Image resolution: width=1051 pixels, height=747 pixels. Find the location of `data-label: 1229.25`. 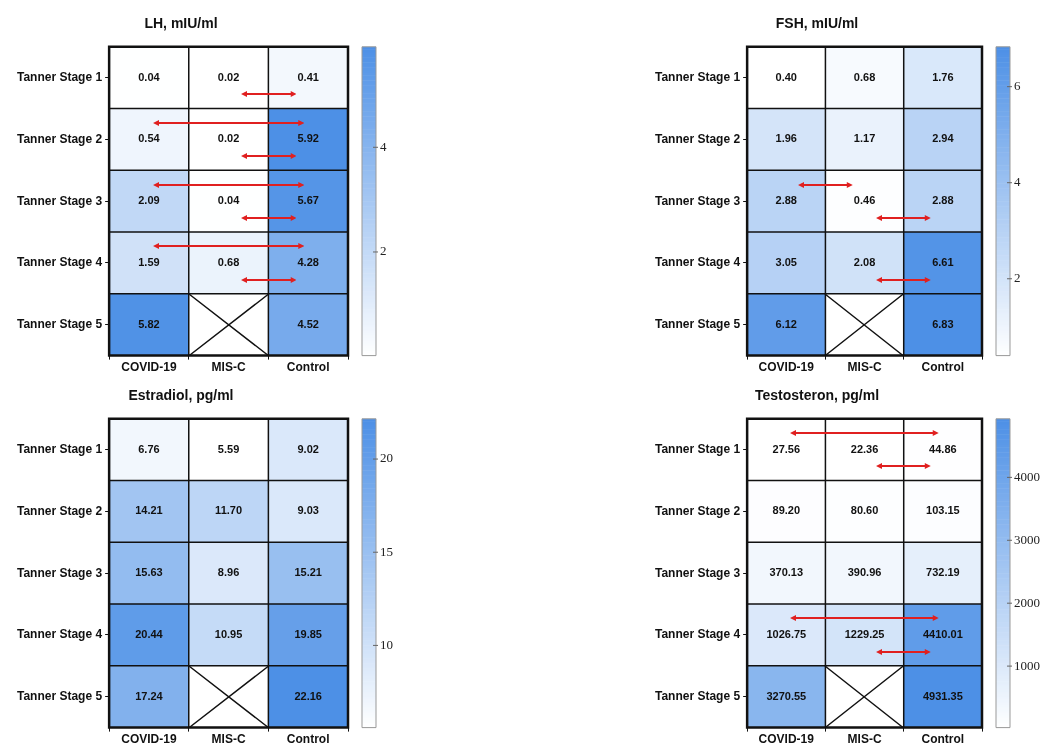

data-label: 1229.25 is located at coordinates (864, 633).